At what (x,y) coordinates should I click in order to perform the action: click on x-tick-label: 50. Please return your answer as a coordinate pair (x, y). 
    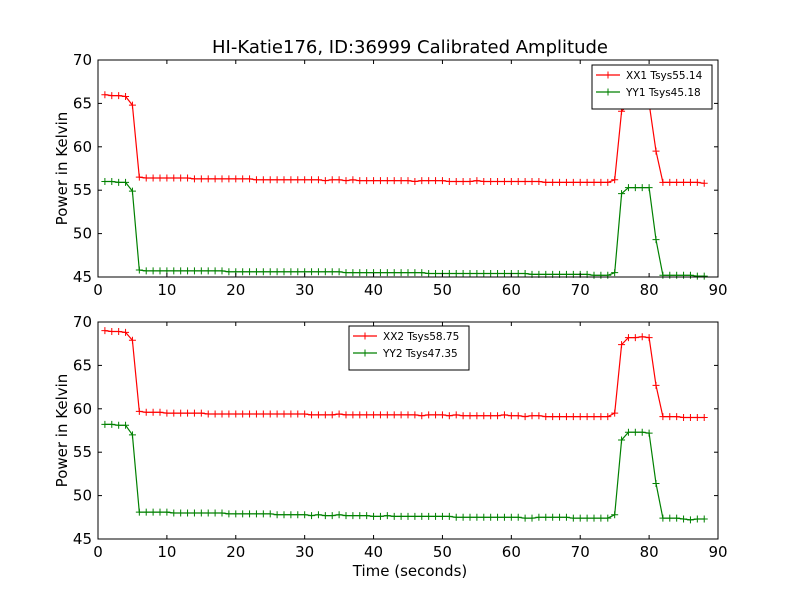
    Looking at the image, I should click on (442, 552).